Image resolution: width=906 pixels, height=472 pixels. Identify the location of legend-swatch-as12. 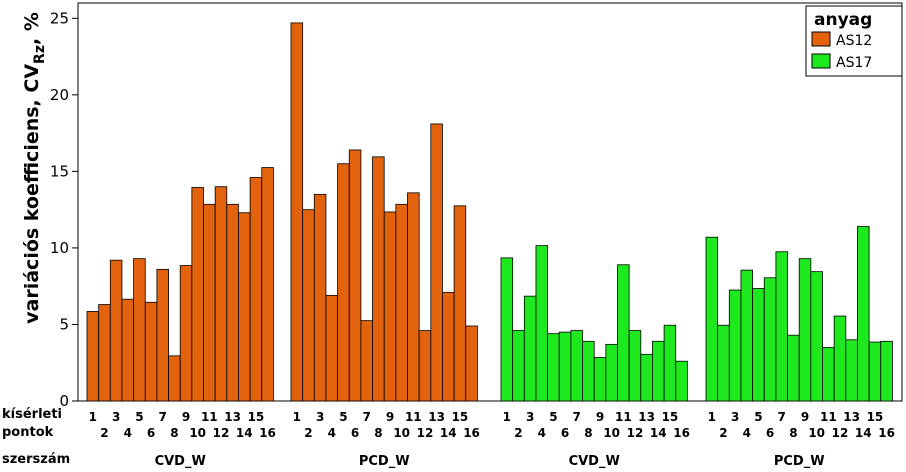
(821, 39).